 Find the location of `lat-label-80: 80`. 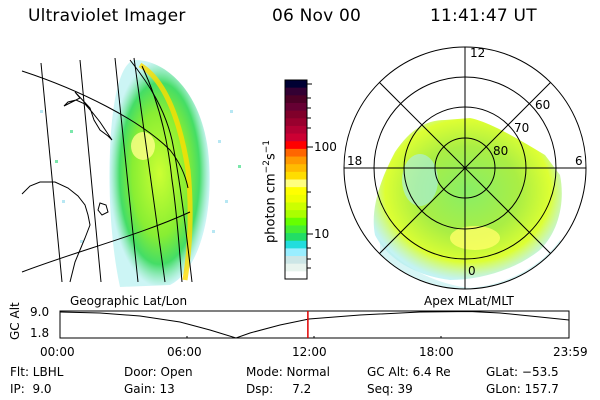

lat-label-80: 80 is located at coordinates (501, 151).